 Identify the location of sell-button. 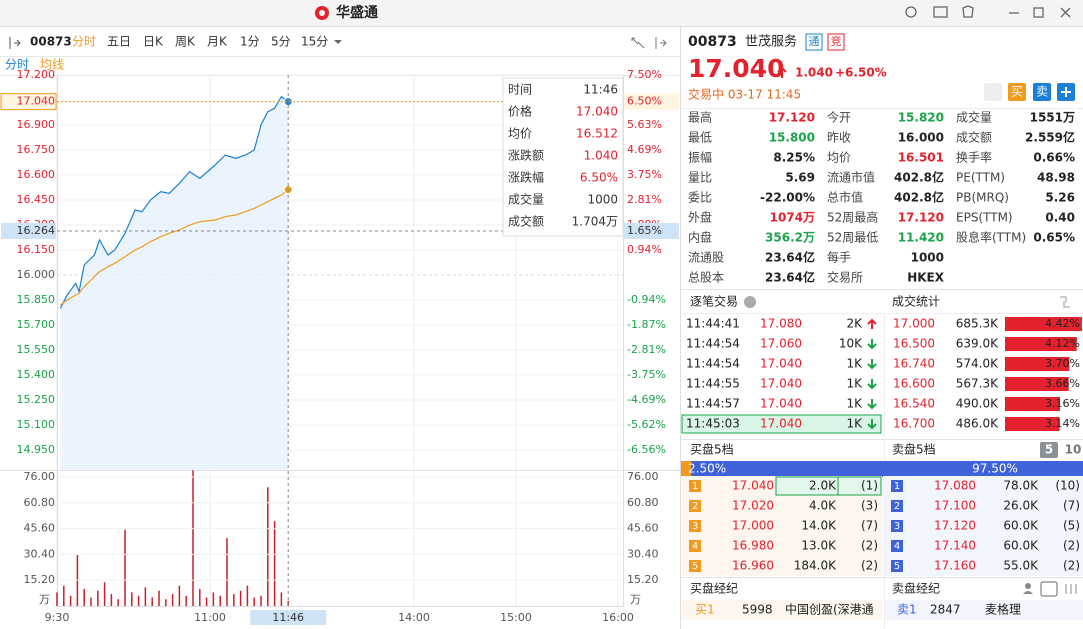
(1042, 92).